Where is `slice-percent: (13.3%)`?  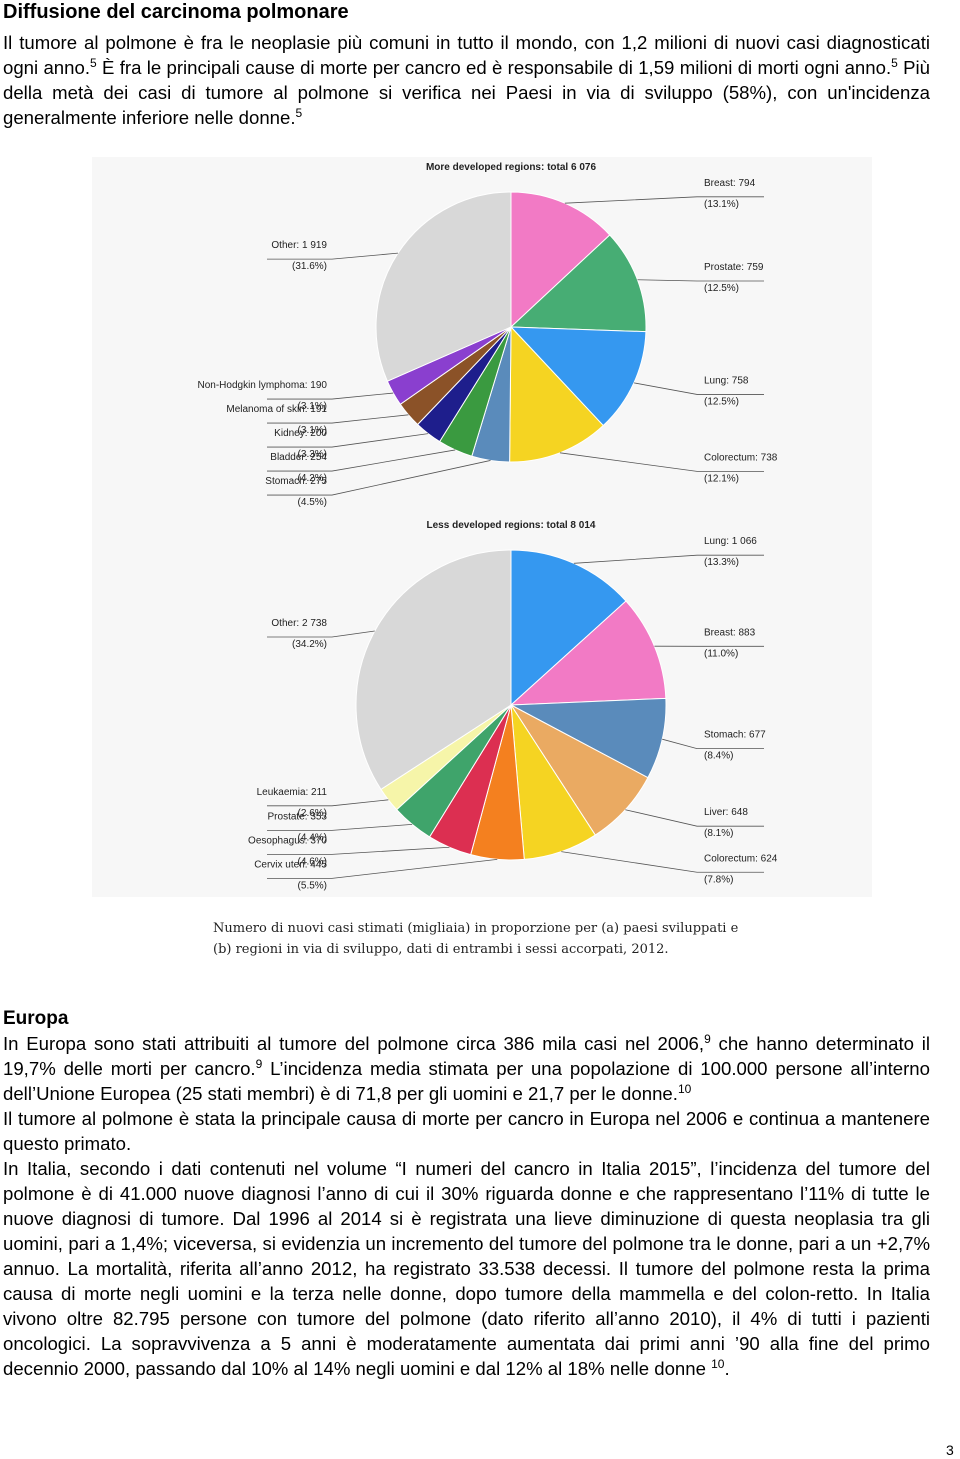 slice-percent: (13.3%) is located at coordinates (721, 562).